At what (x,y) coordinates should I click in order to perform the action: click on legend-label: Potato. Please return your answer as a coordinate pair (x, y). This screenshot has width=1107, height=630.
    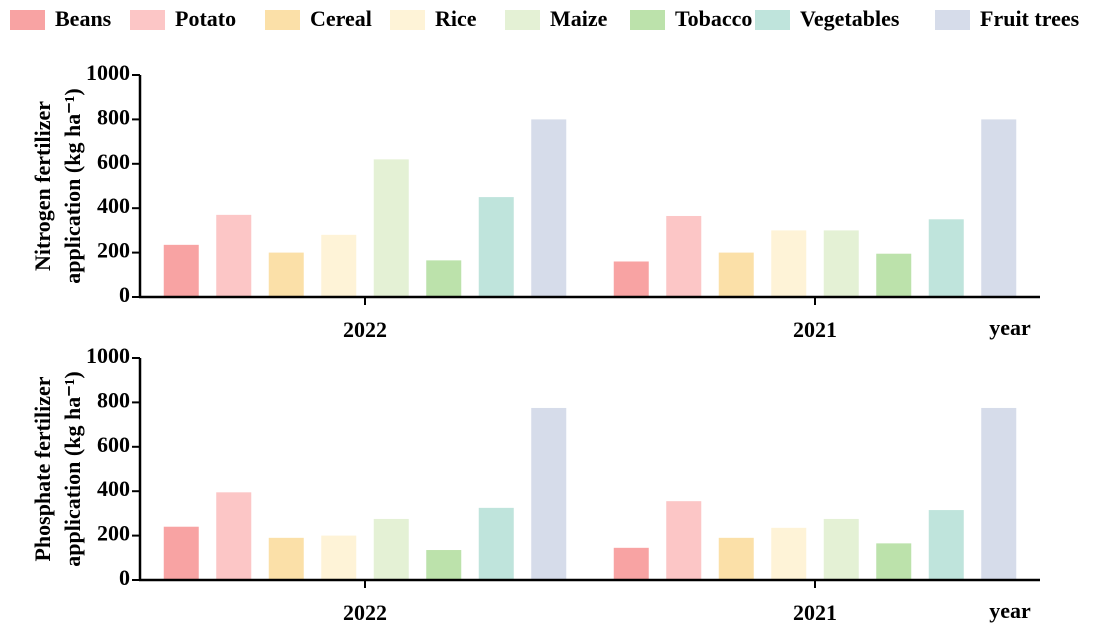
    Looking at the image, I should click on (205, 18).